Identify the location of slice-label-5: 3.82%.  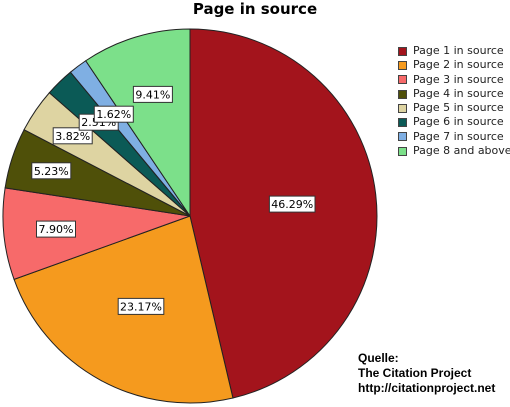
(72, 136).